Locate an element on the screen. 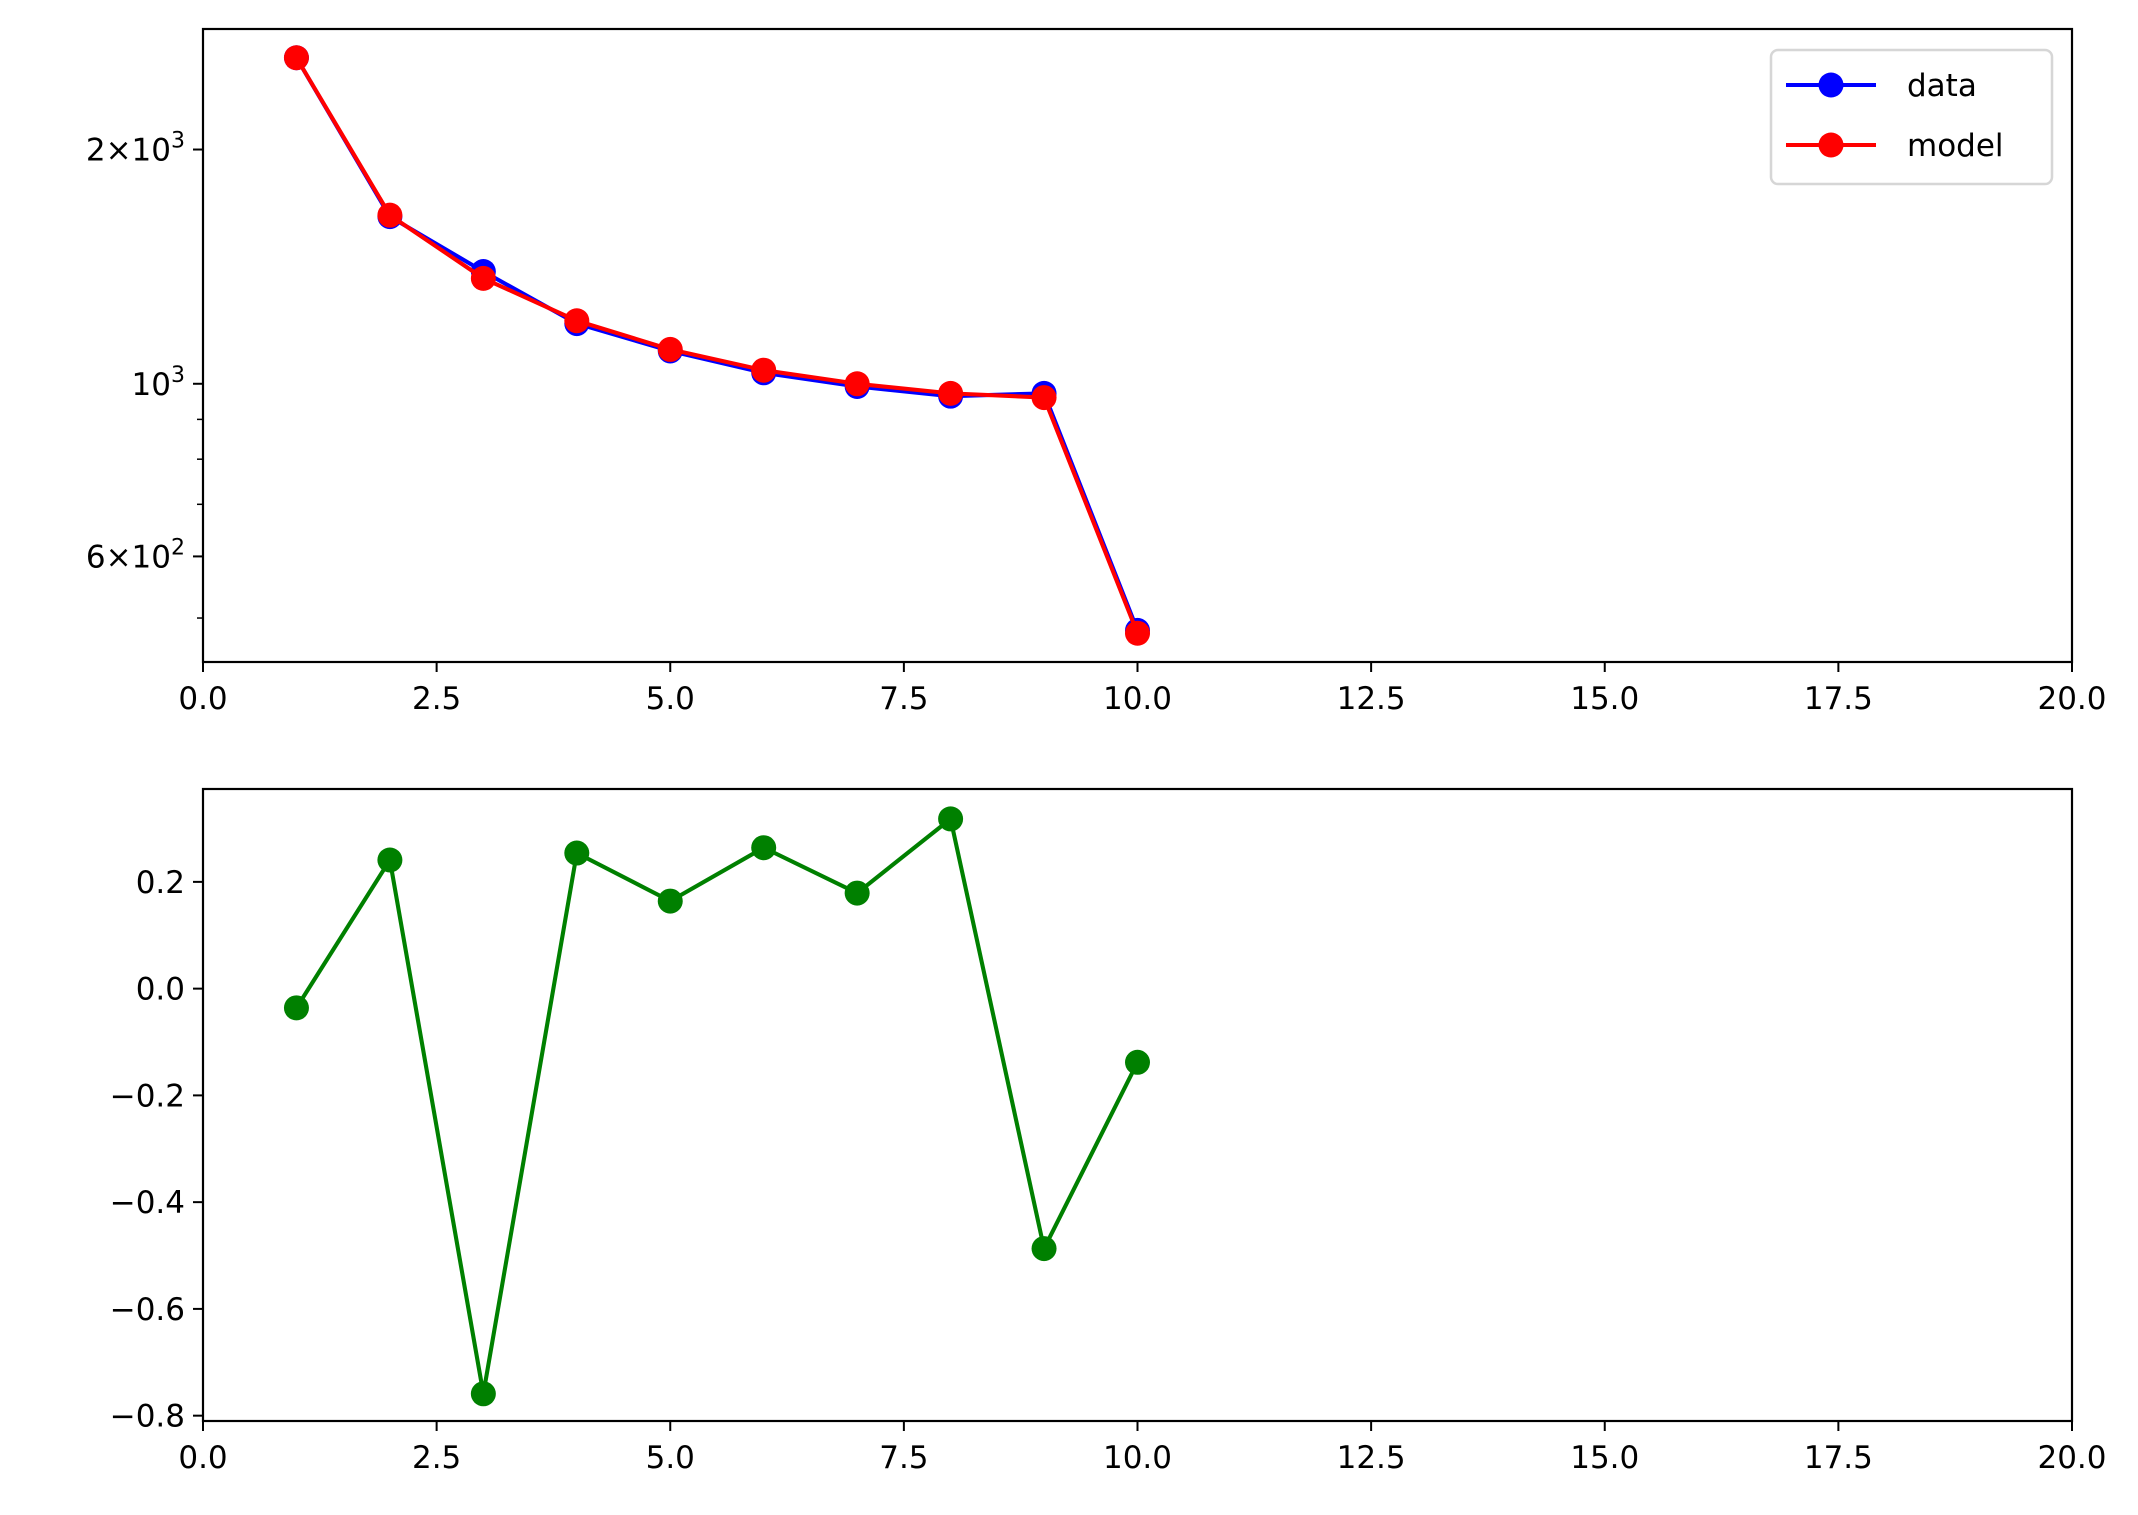 Image resolution: width=2138 pixels, height=1515 pixels. y-tick-label: 0.2 is located at coordinates (160, 883).